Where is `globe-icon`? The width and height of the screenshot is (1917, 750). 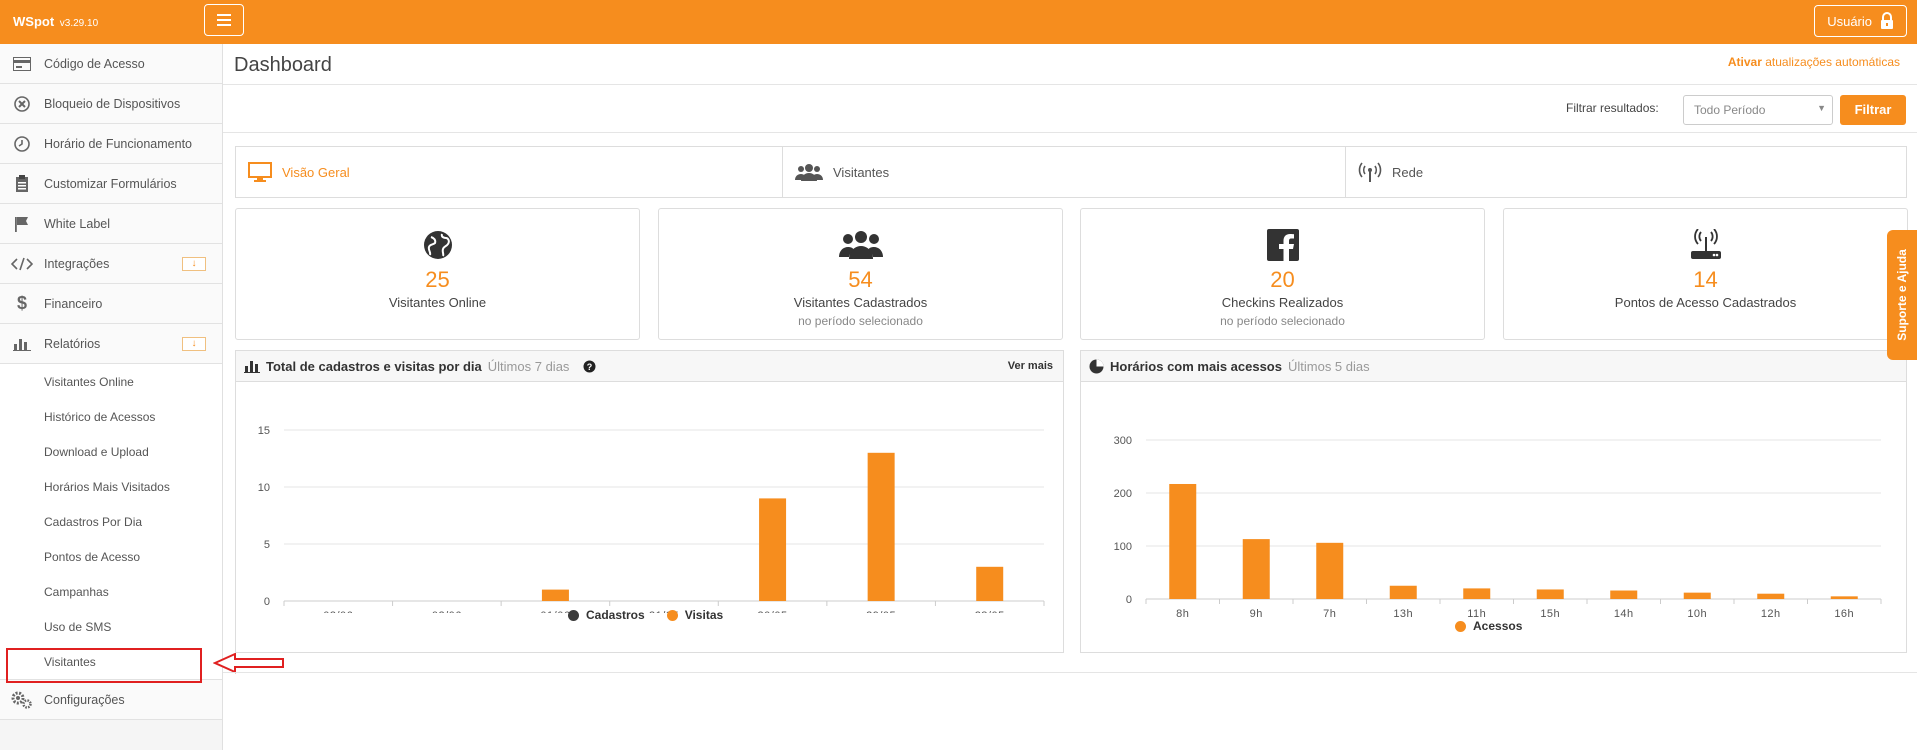
globe-icon is located at coordinates (437, 245).